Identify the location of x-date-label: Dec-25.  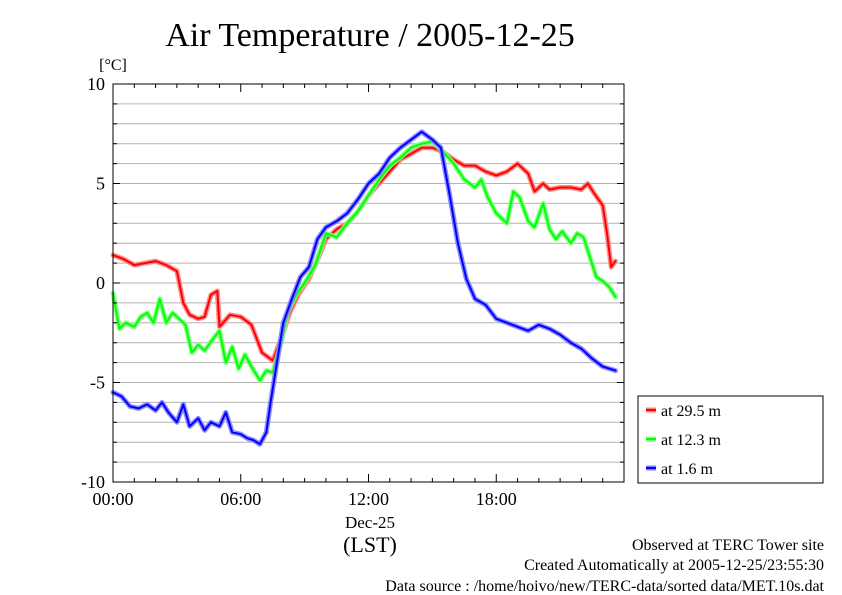
(370, 522).